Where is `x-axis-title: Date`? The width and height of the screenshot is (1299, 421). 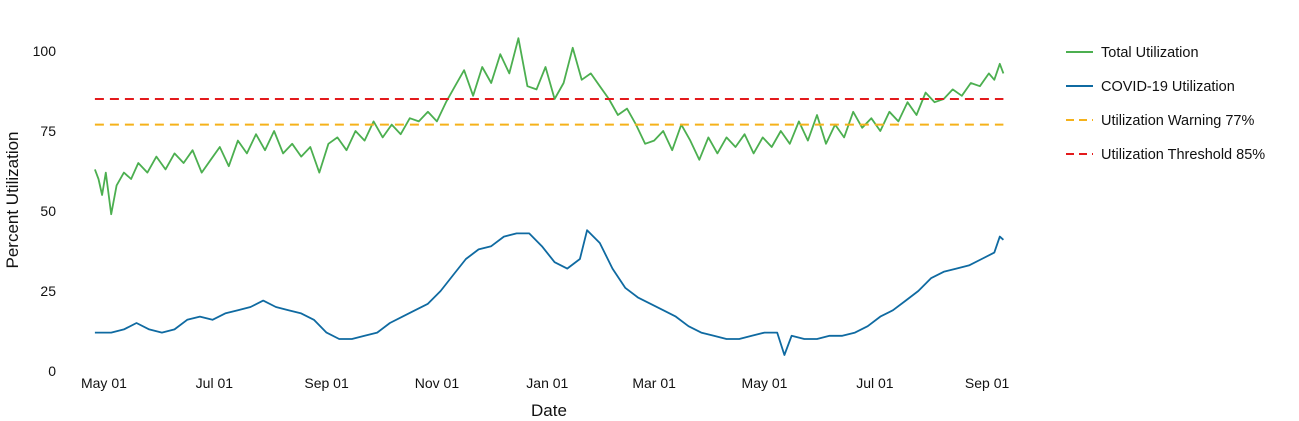
x-axis-title: Date is located at coordinates (549, 410).